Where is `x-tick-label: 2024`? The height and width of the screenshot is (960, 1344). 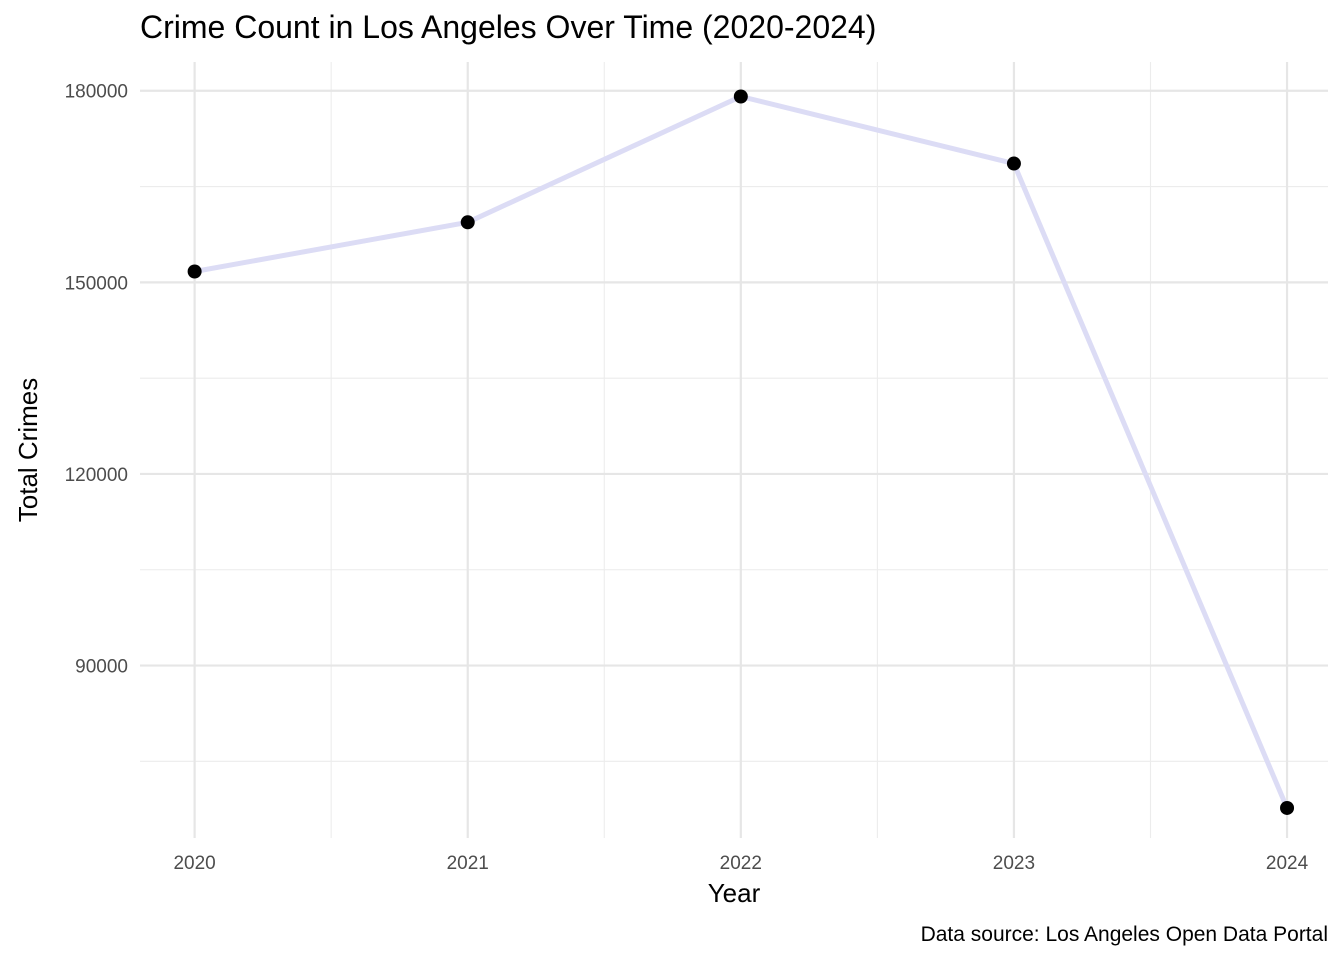
x-tick-label: 2024 is located at coordinates (1287, 863).